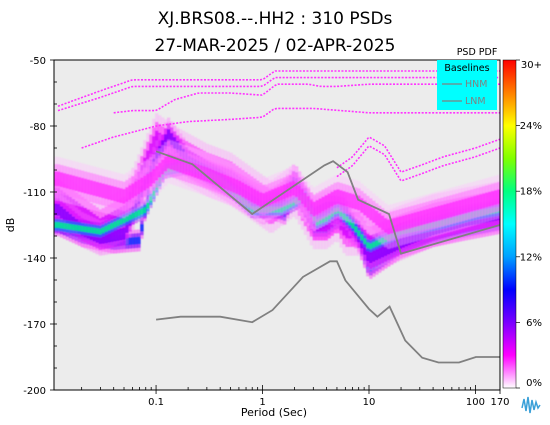 The height and width of the screenshot is (425, 550). I want to click on colorbar-tick-label: 18%, so click(531, 192).